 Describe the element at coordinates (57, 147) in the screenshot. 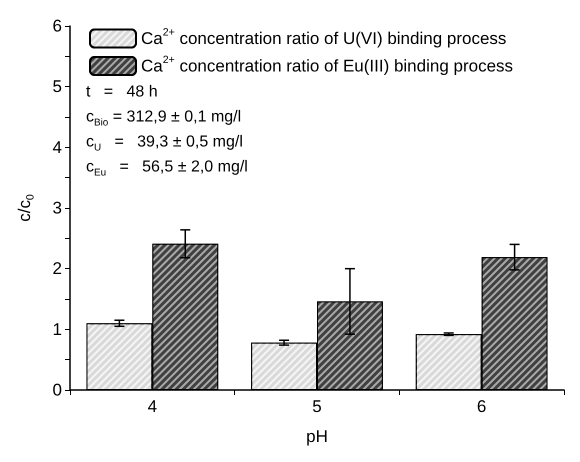

I see `y-tick-label: 4` at that location.